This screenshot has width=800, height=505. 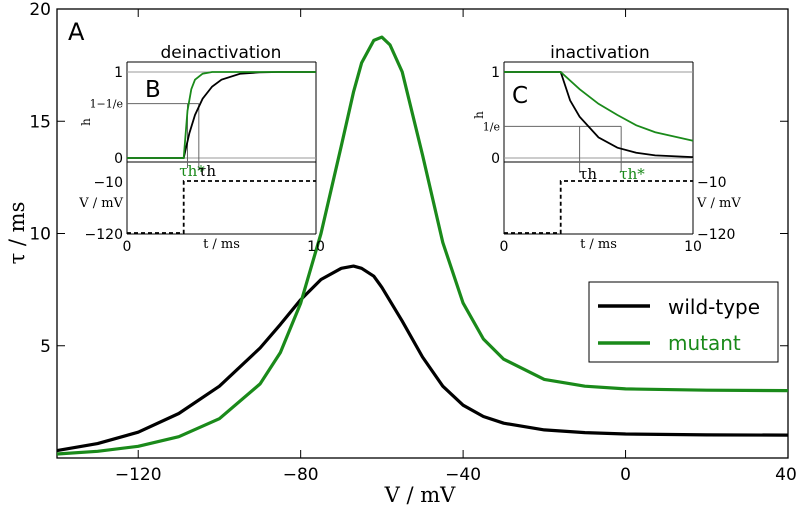 What do you see at coordinates (786, 475) in the screenshot?
I see `x-tick-label: 40` at bounding box center [786, 475].